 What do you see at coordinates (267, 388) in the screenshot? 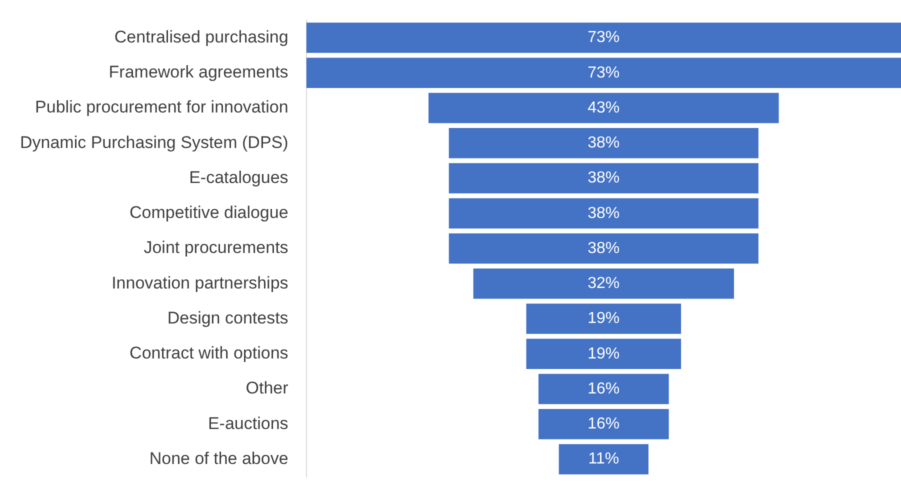
I see `category-label: Other` at bounding box center [267, 388].